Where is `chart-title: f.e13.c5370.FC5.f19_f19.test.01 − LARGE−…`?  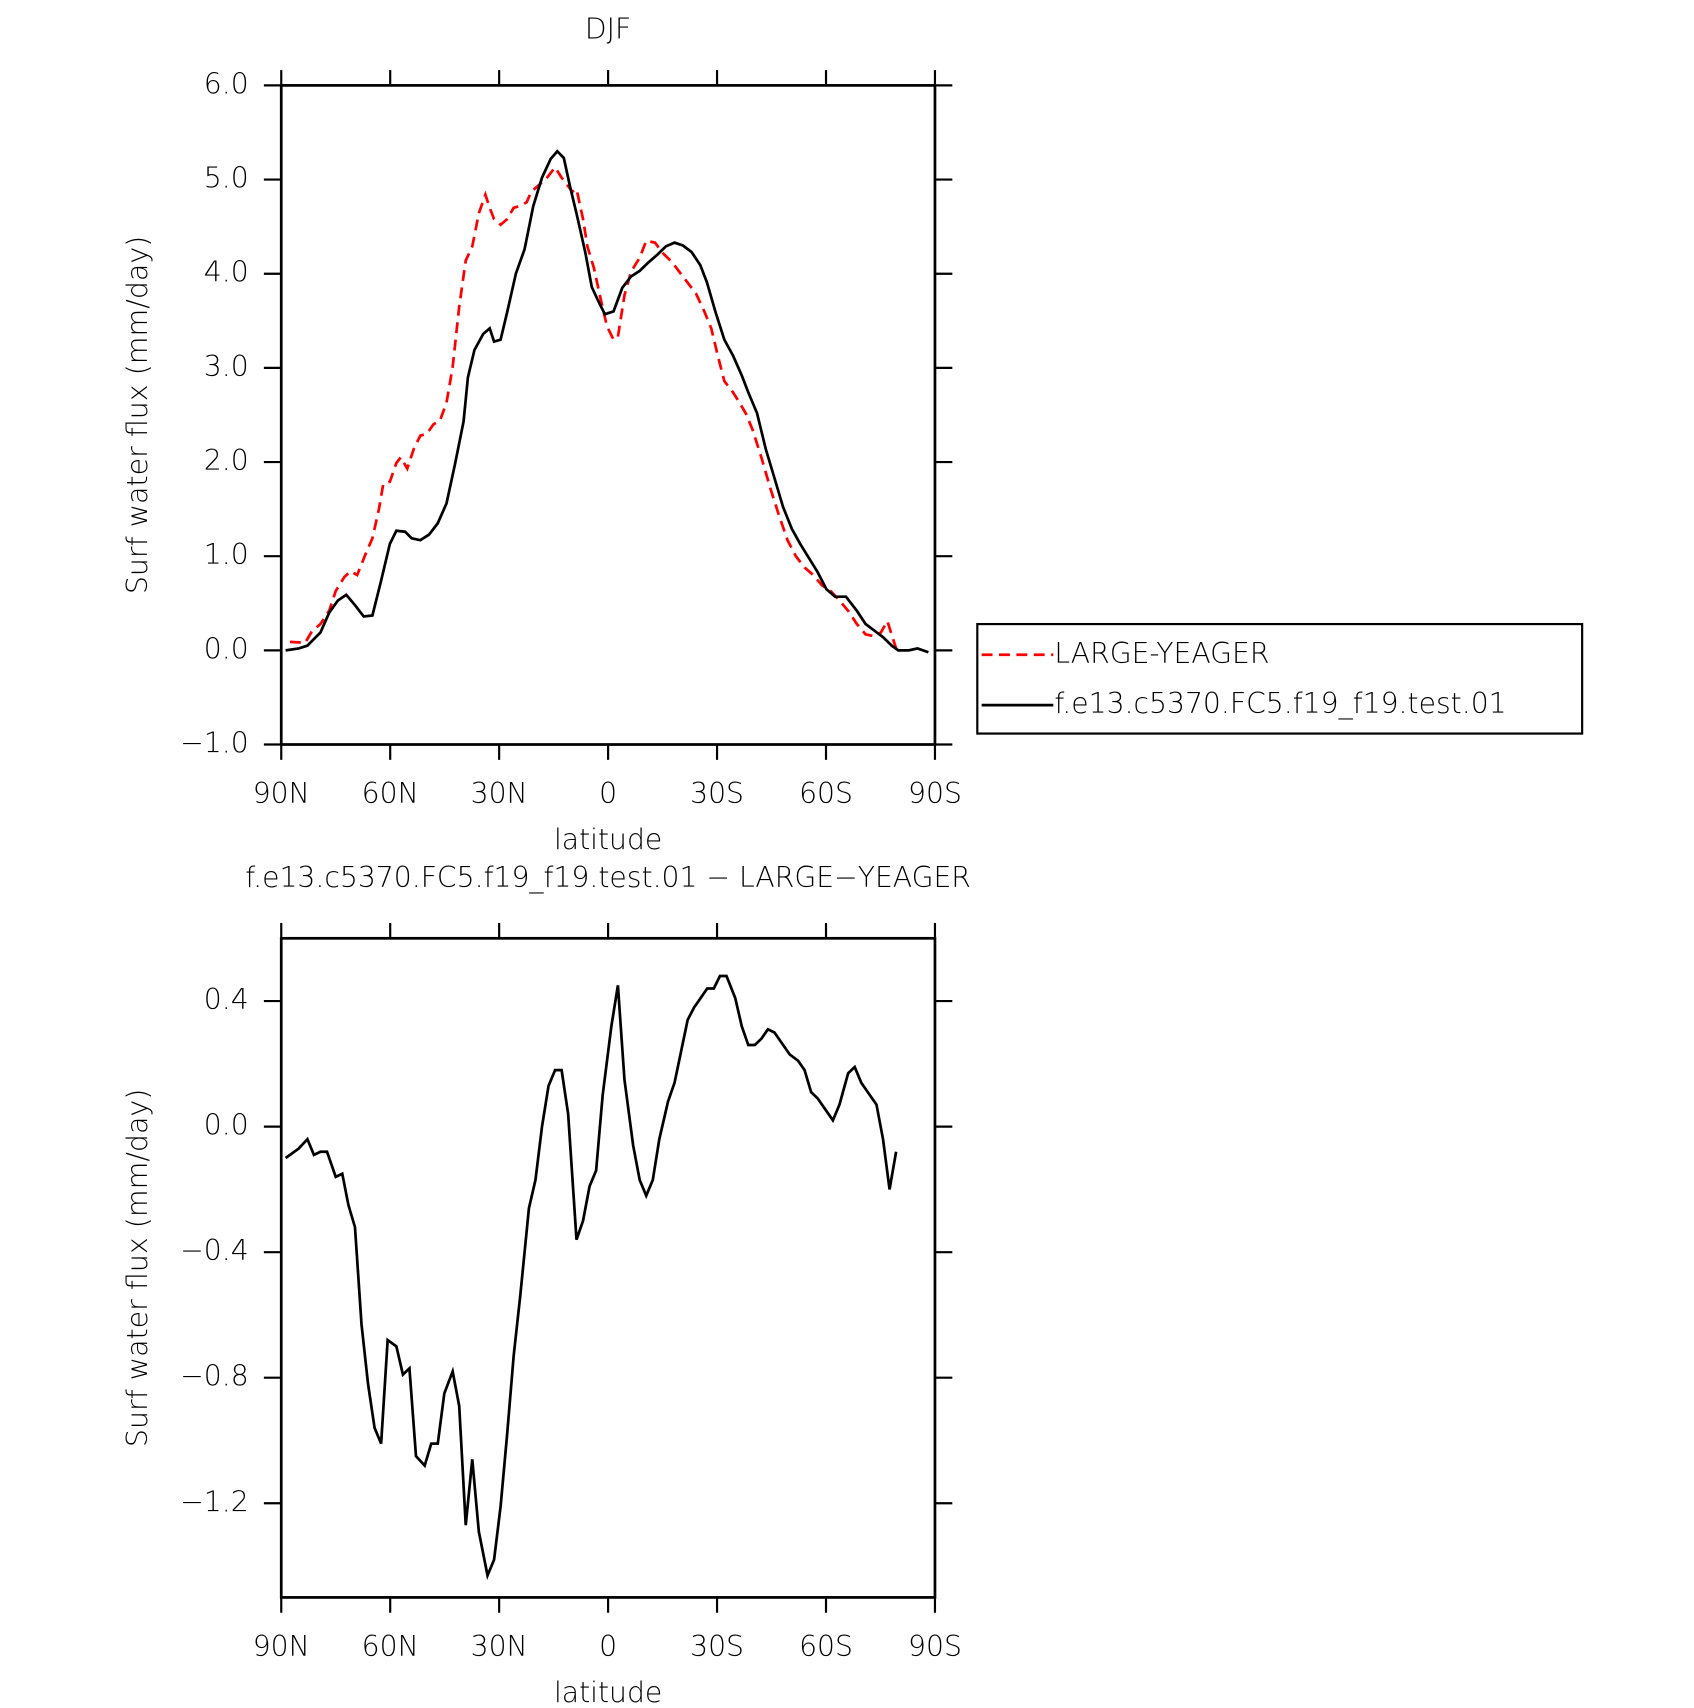 chart-title: f.e13.c5370.FC5.f19_f19.test.01 − LARGE−… is located at coordinates (608, 878).